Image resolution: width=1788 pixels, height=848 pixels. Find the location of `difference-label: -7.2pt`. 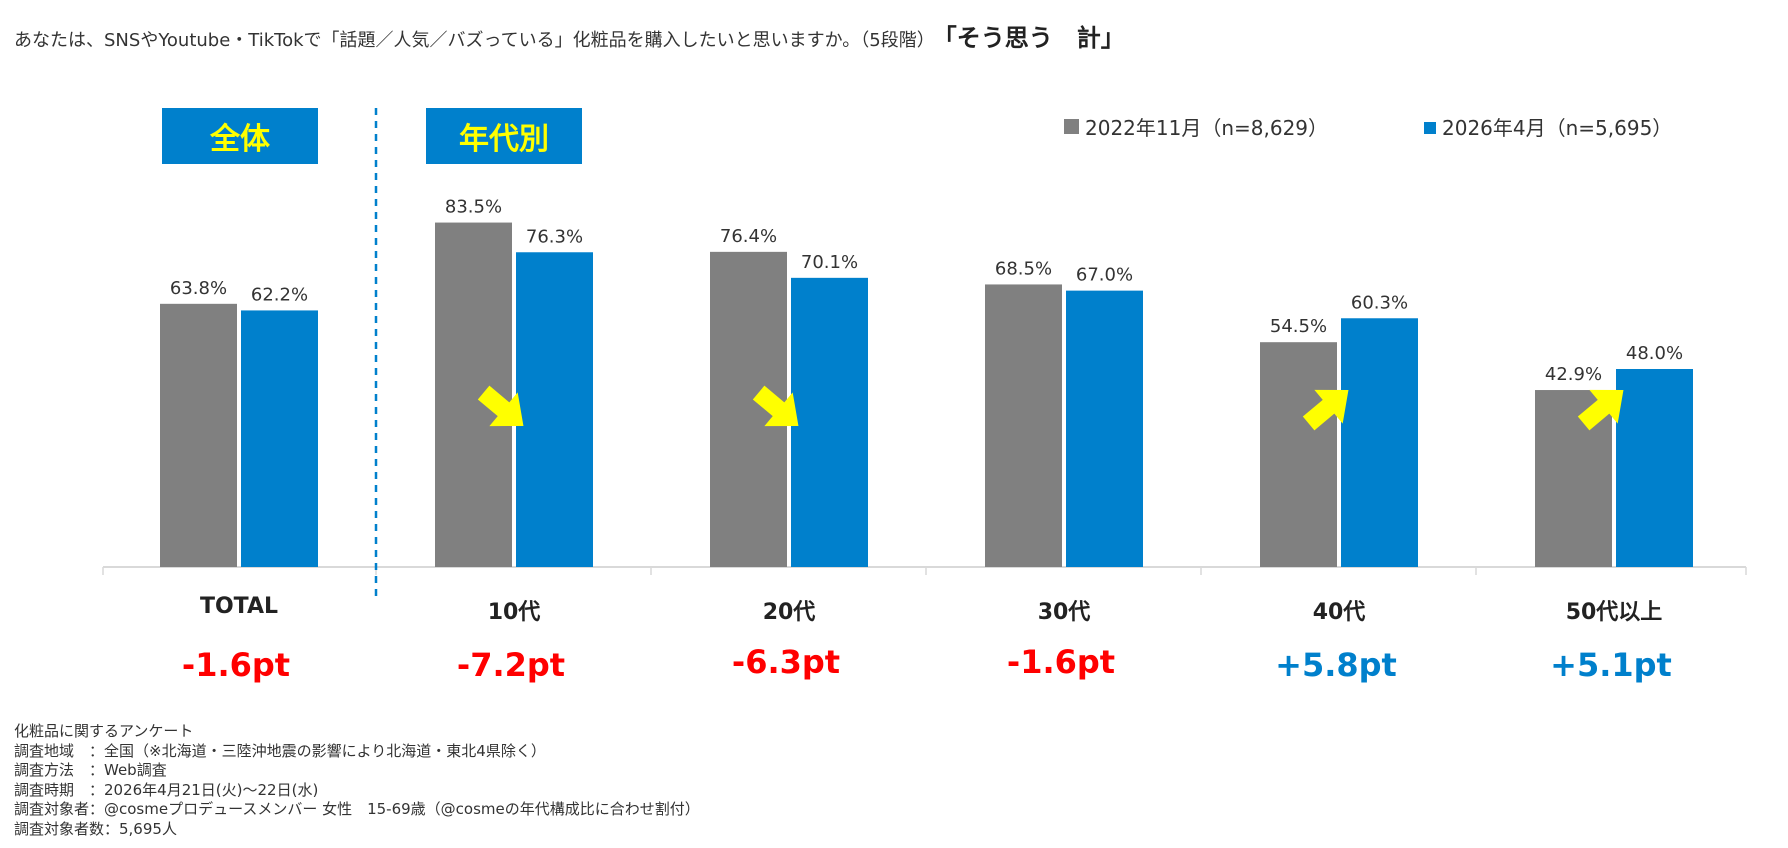

difference-label: -7.2pt is located at coordinates (511, 665).